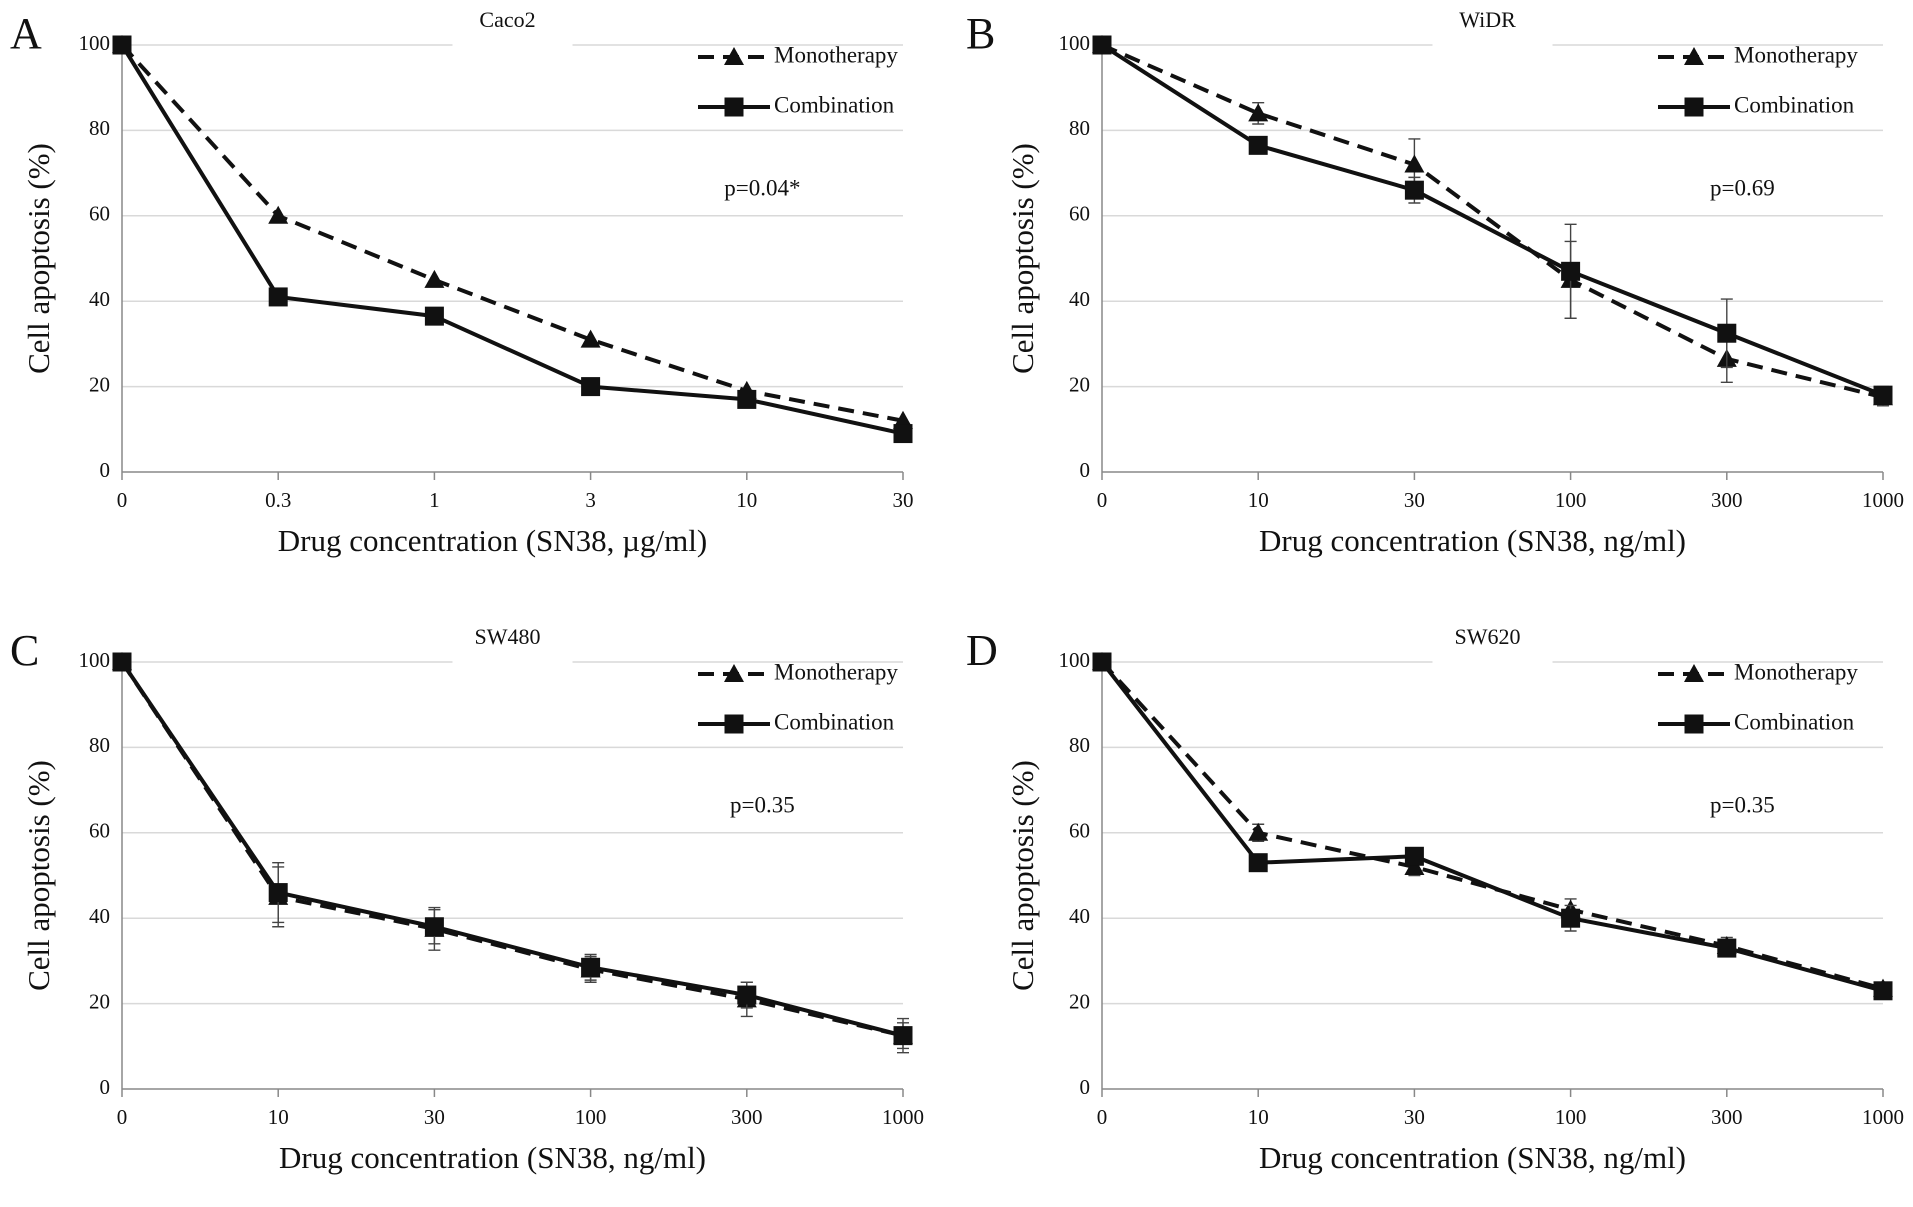 This screenshot has width=1913, height=1207. What do you see at coordinates (1742, 187) in the screenshot?
I see `annotation: p=0.69` at bounding box center [1742, 187].